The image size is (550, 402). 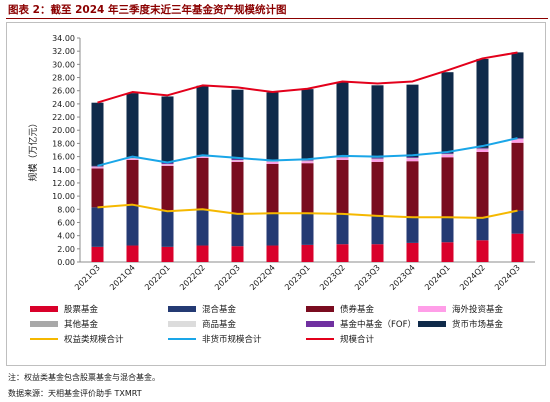 What do you see at coordinates (122, 277) in the screenshot?
I see `x-tick-label: 2021Q4` at bounding box center [122, 277].